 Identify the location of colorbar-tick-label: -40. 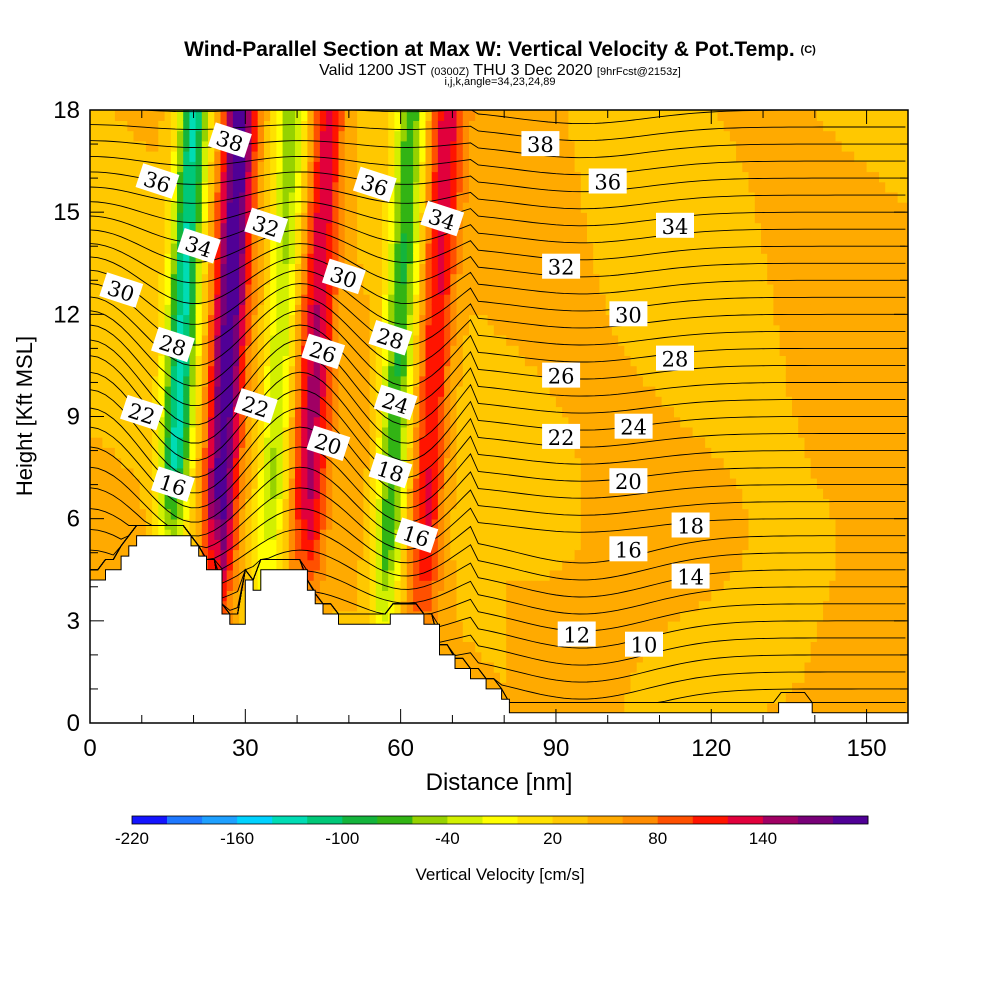
(447, 838).